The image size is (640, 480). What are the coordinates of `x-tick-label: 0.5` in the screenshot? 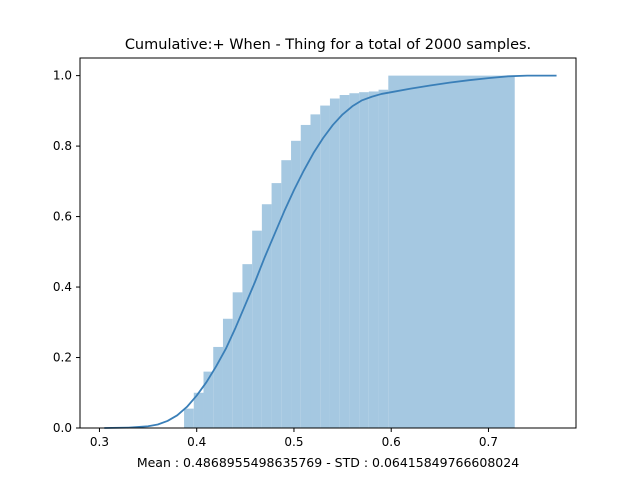 It's located at (293, 442).